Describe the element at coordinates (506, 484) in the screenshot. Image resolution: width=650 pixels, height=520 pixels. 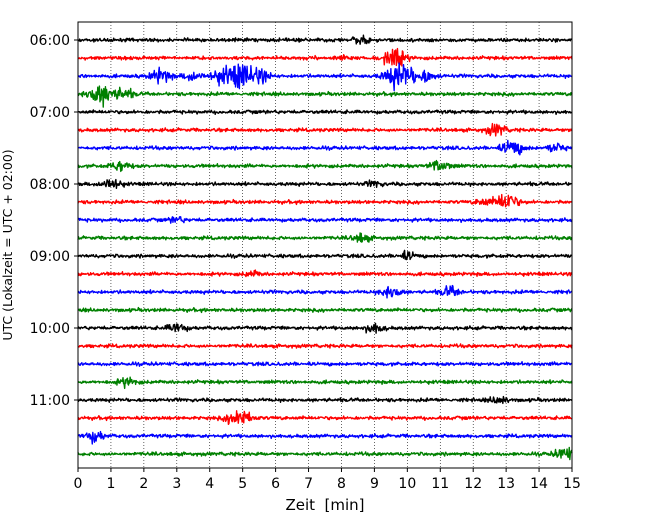
I see `x-tick-label: 13` at that location.